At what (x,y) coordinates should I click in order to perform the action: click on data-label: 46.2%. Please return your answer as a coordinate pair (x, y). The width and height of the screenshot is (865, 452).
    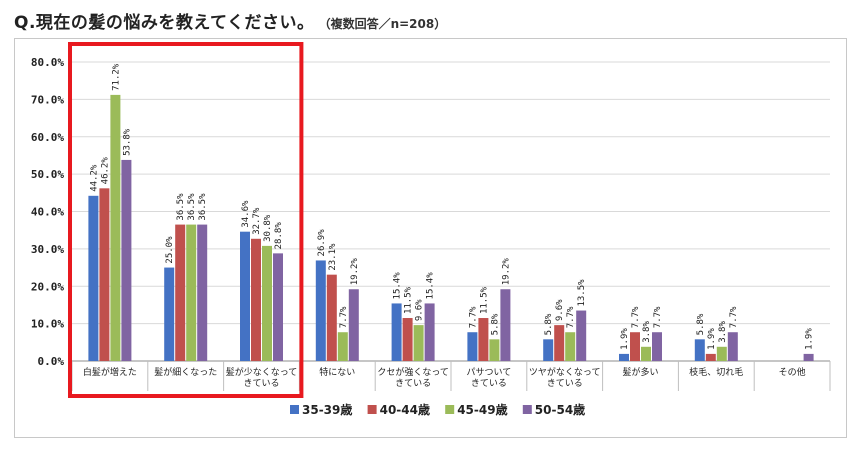
    Looking at the image, I should click on (105, 171).